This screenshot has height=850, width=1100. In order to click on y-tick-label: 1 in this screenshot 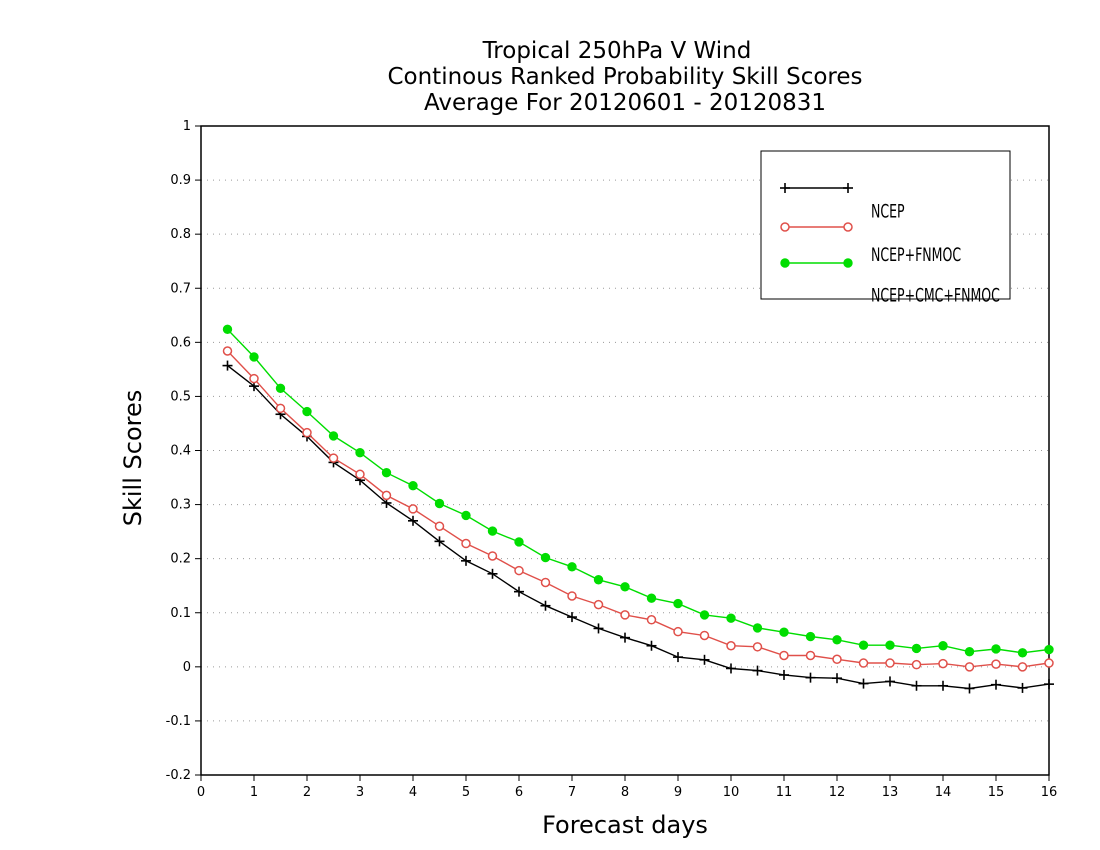, I will do `click(187, 126)`.